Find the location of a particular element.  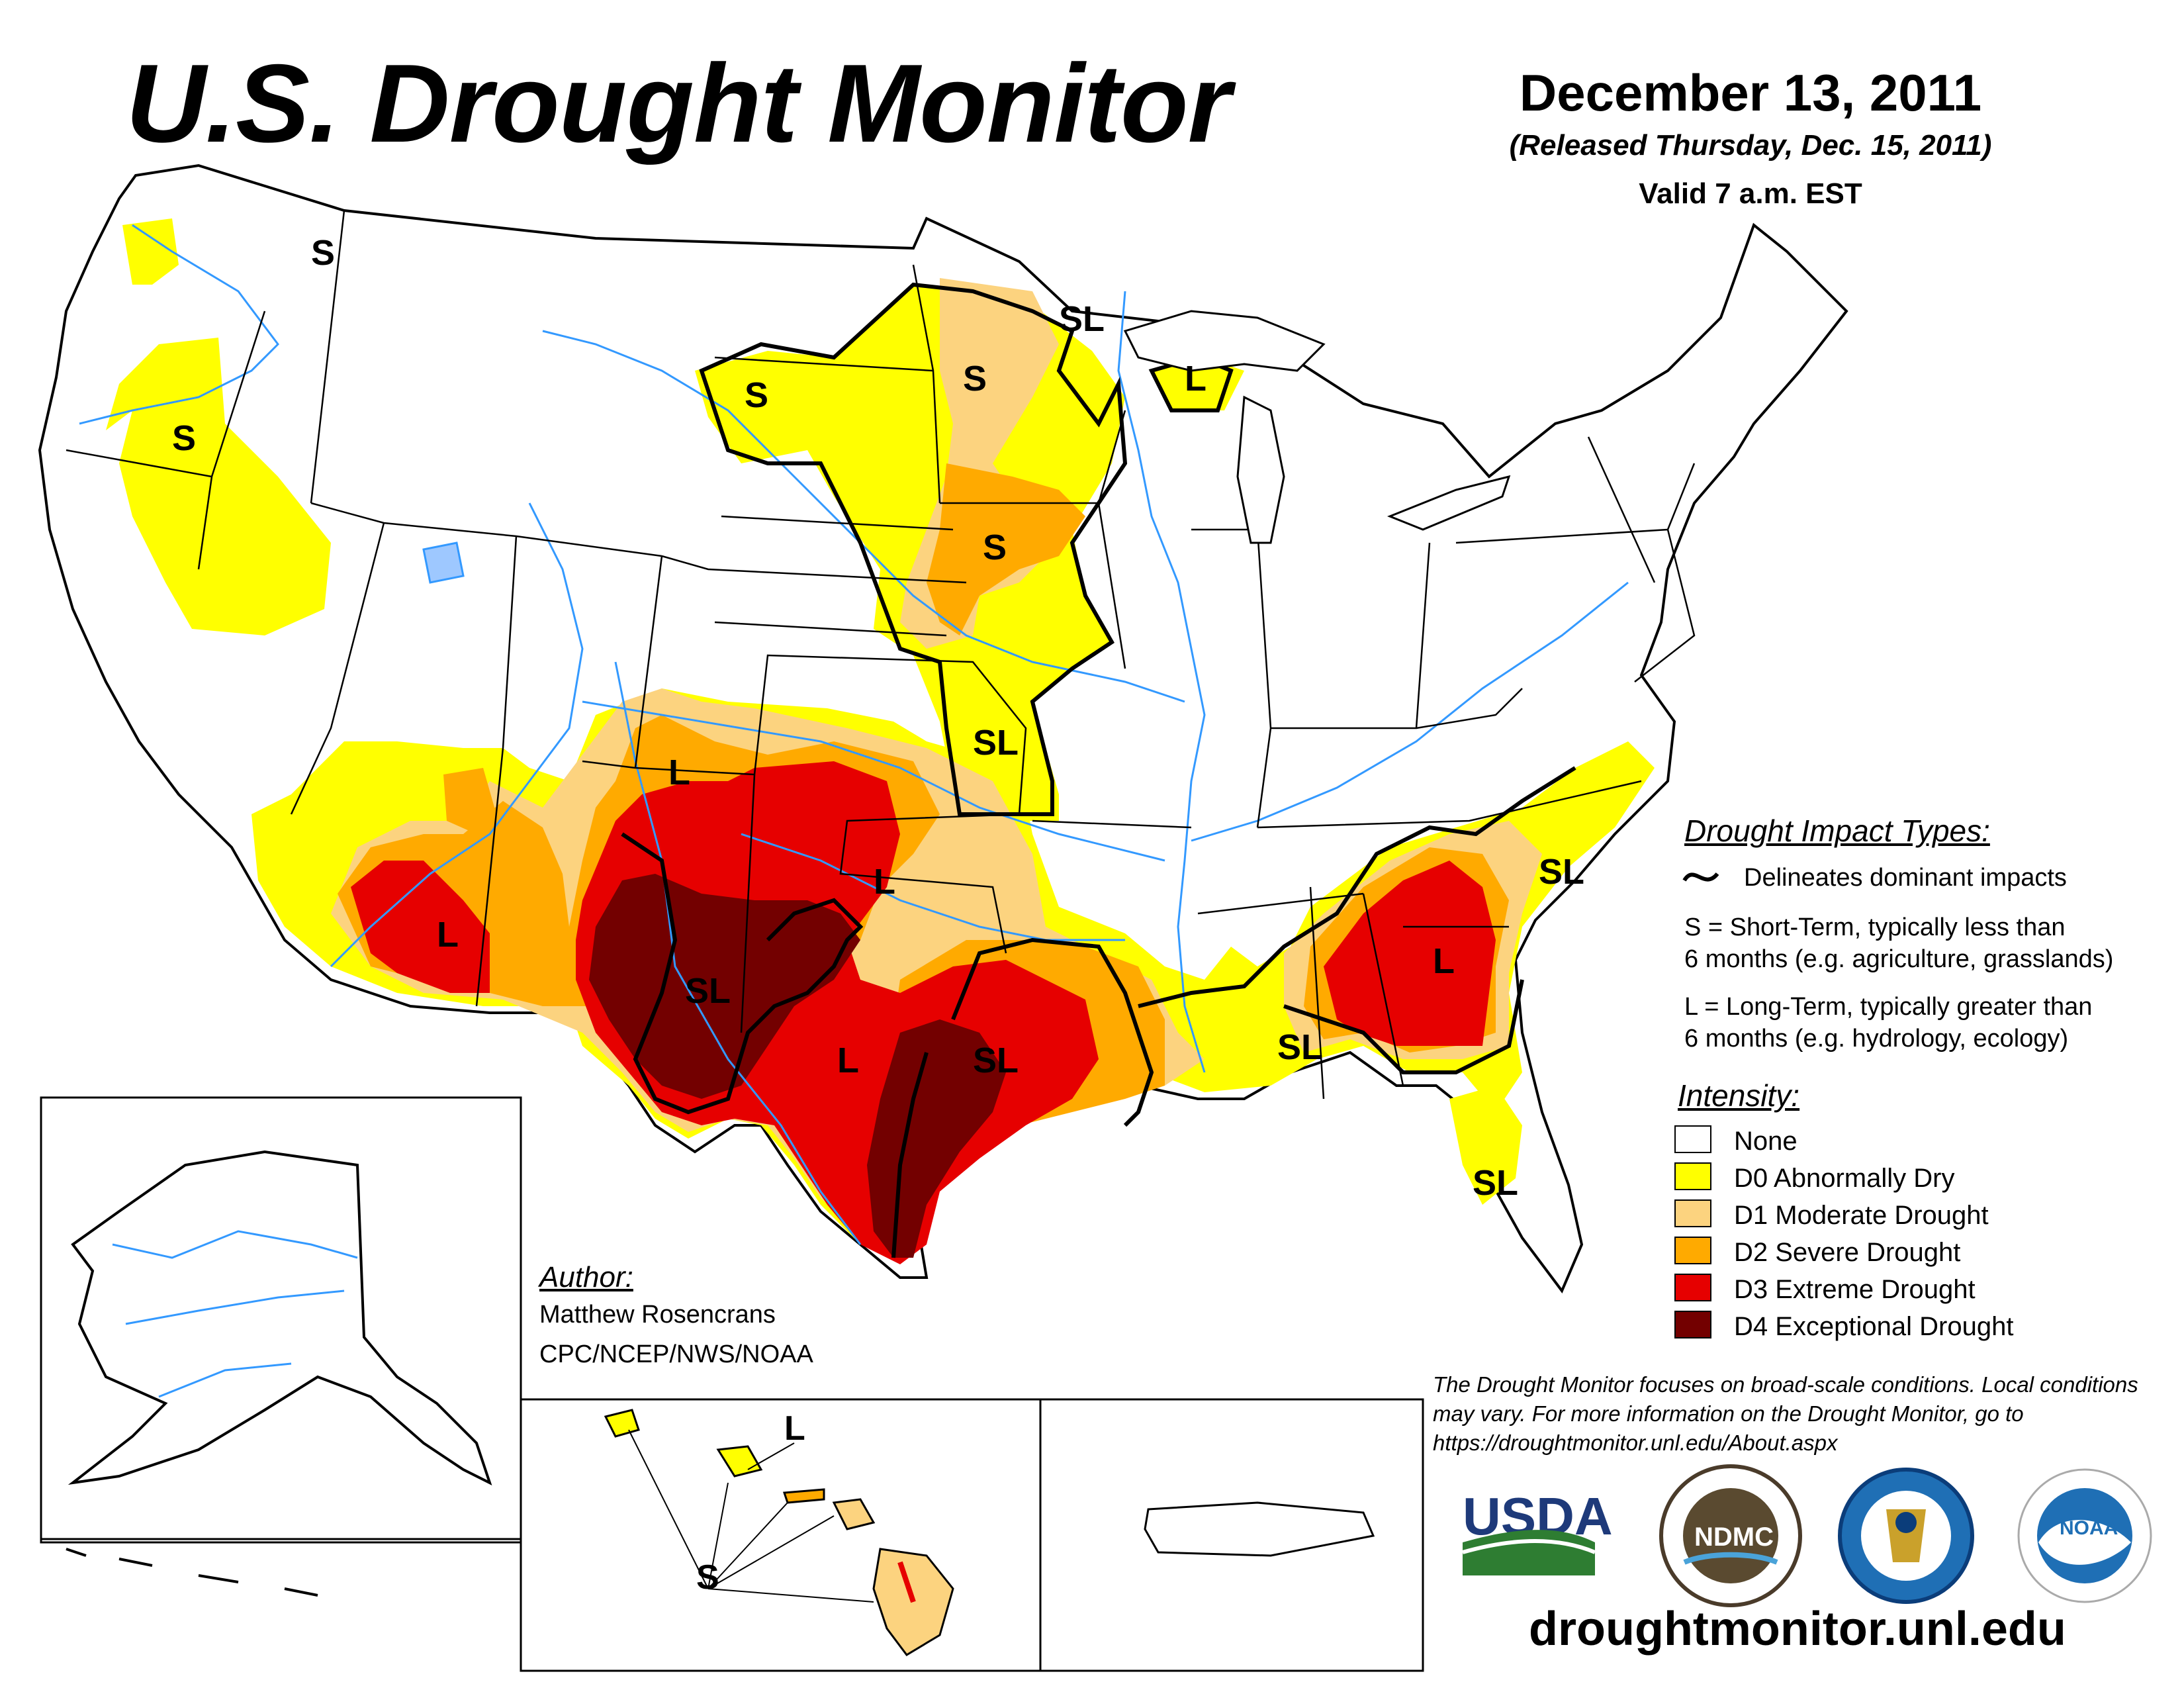

ndmc-logo: NDMC is located at coordinates (1730, 1535).